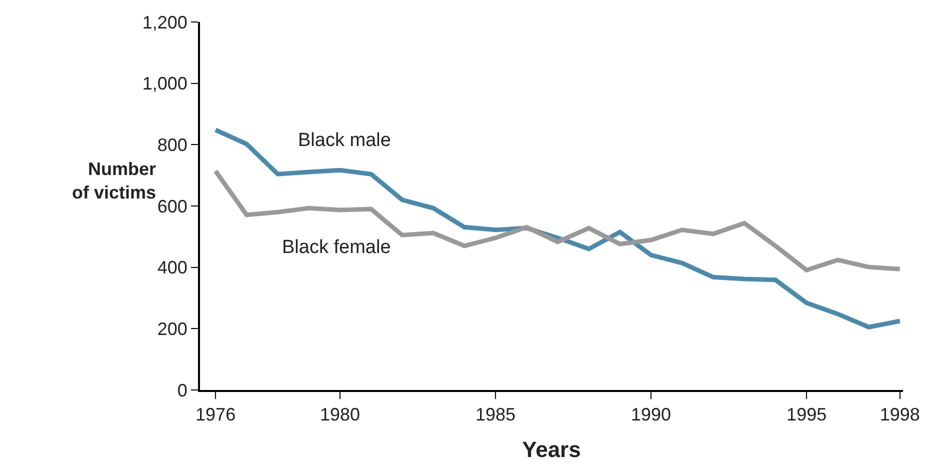 The width and height of the screenshot is (931, 468). Describe the element at coordinates (806, 414) in the screenshot. I see `x-tick-label: 1995` at that location.